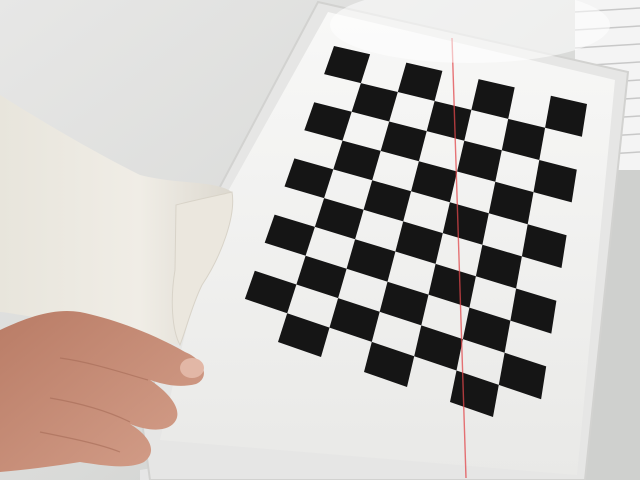 The width and height of the screenshot is (640, 480). I want to click on sleeve-cuff, so click(202, 269).